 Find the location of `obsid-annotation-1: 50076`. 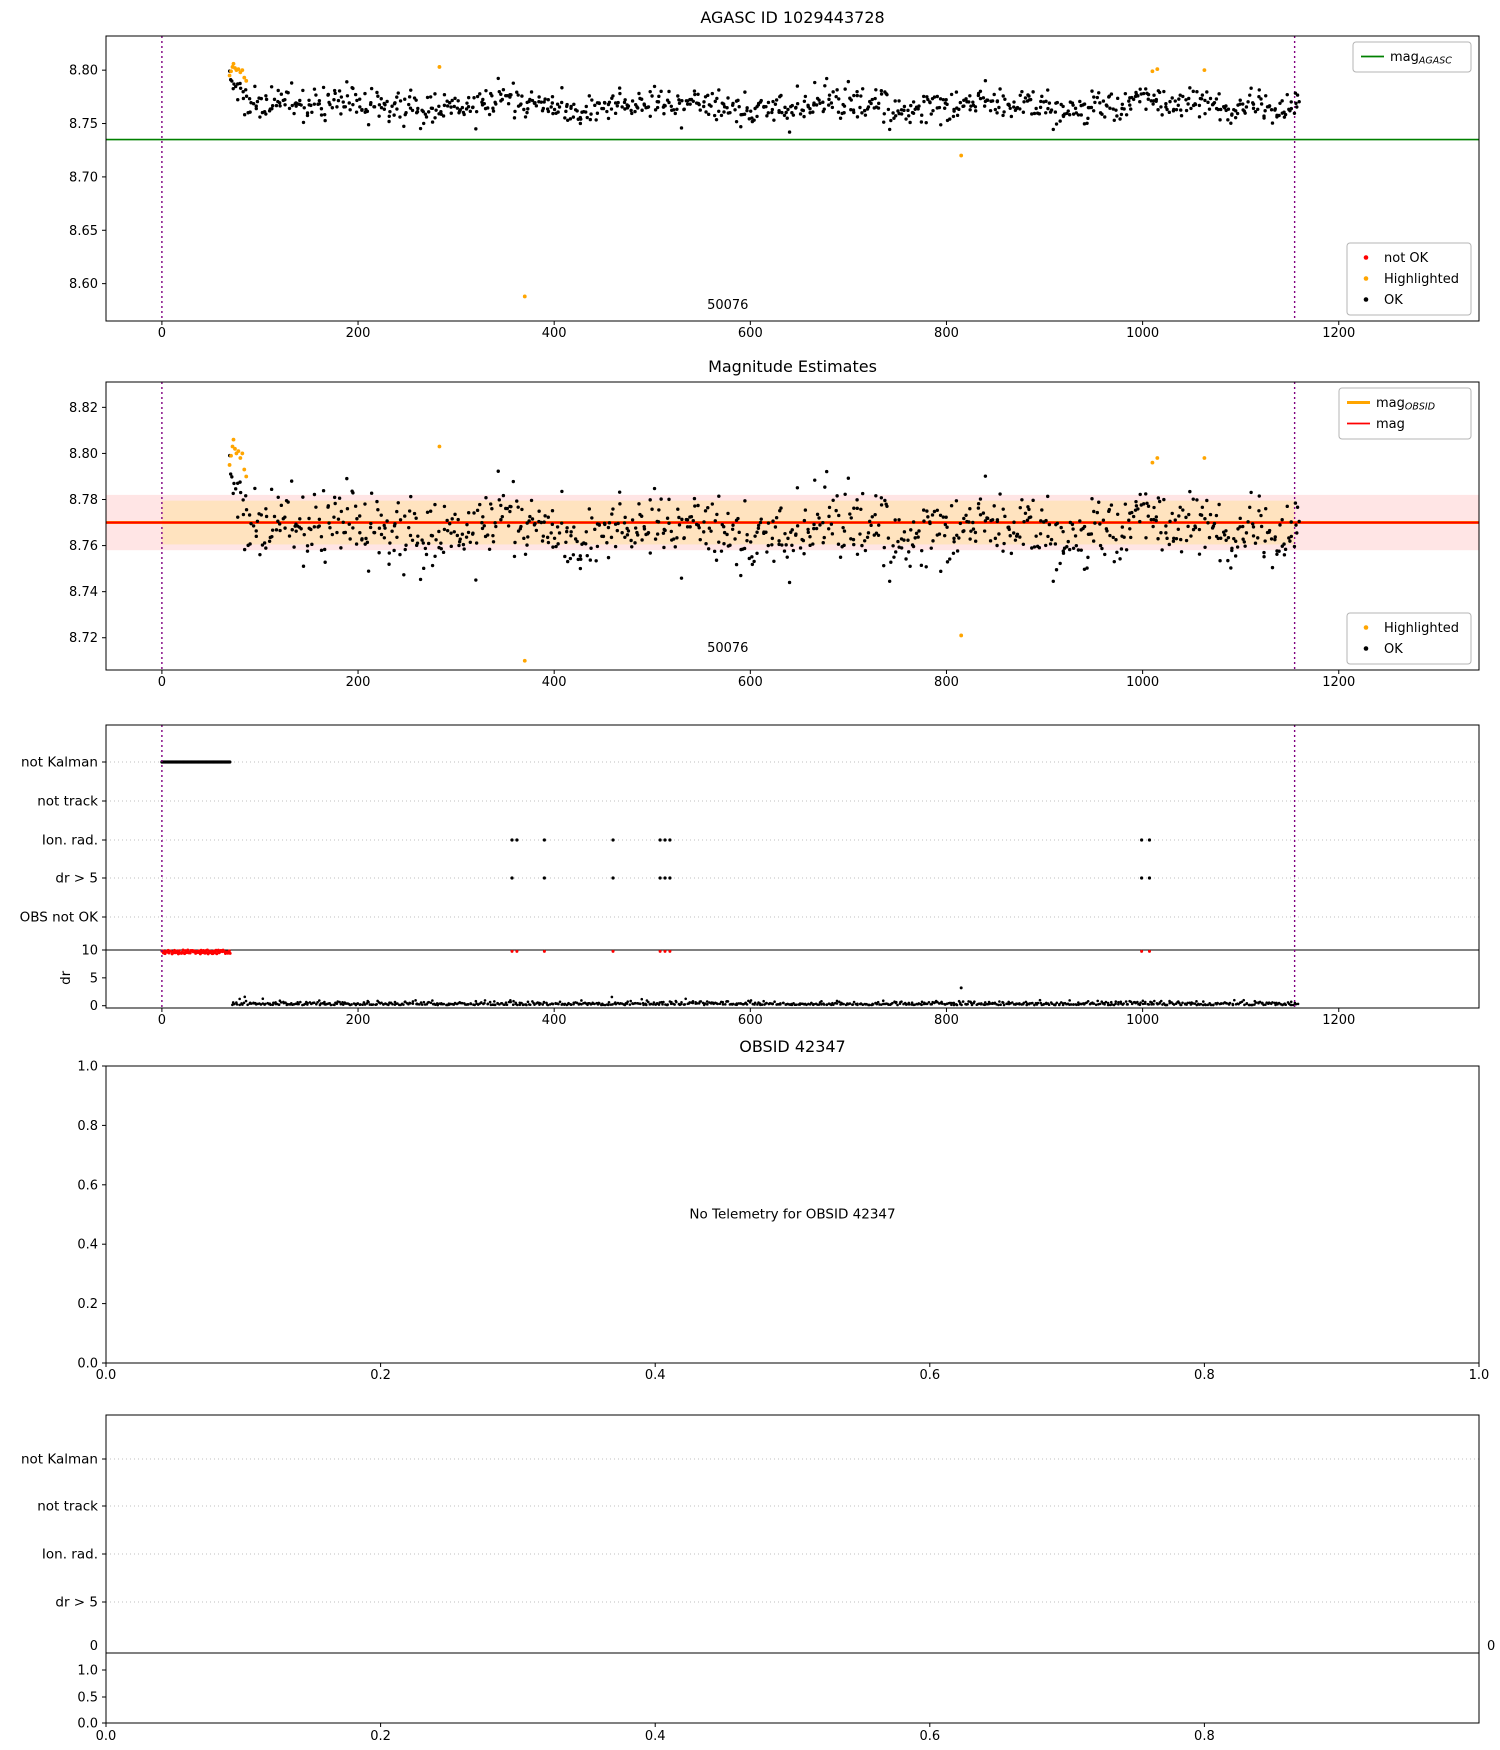

obsid-annotation-1: 50076 is located at coordinates (727, 305).